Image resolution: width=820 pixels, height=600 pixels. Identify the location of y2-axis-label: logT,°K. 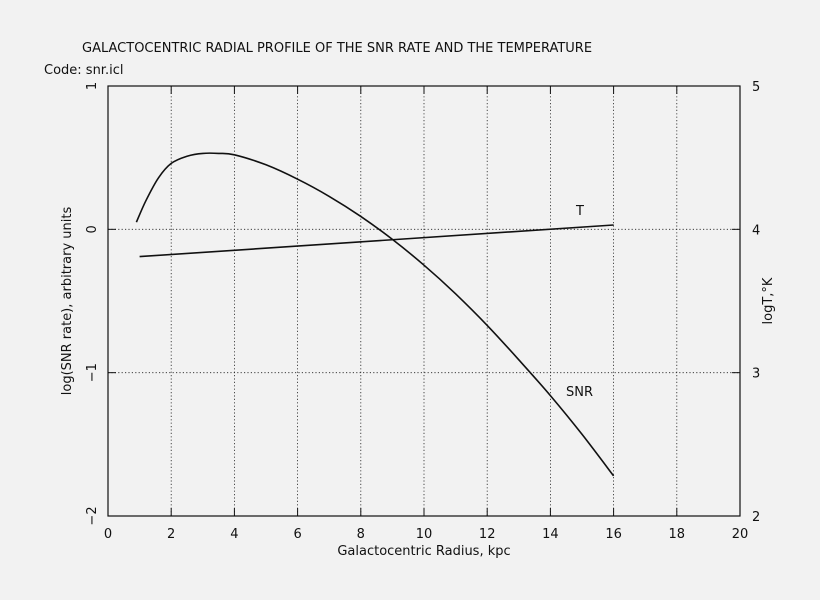
(768, 300).